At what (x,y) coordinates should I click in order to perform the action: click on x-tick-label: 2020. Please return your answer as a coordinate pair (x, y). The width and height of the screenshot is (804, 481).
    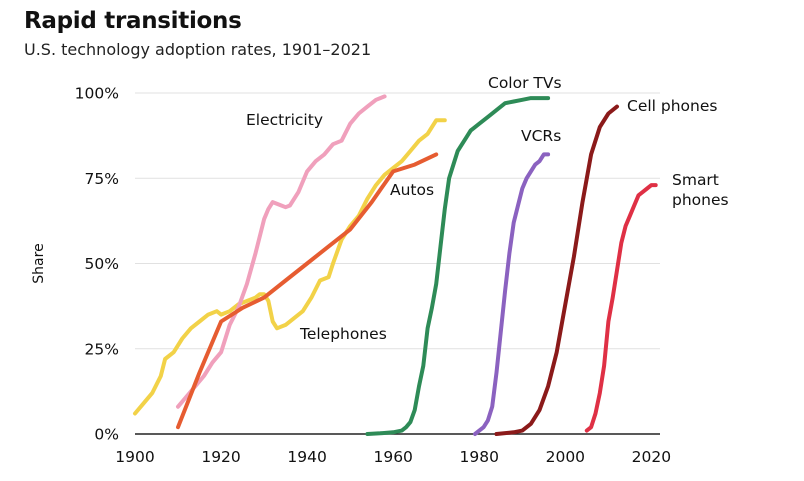
    Looking at the image, I should click on (651, 457).